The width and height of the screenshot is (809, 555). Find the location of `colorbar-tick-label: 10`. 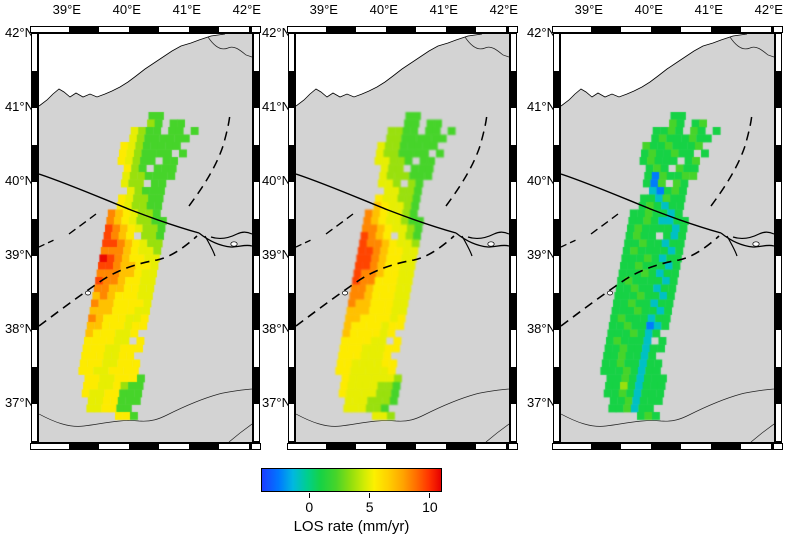

colorbar-tick-label: 10 is located at coordinates (430, 507).